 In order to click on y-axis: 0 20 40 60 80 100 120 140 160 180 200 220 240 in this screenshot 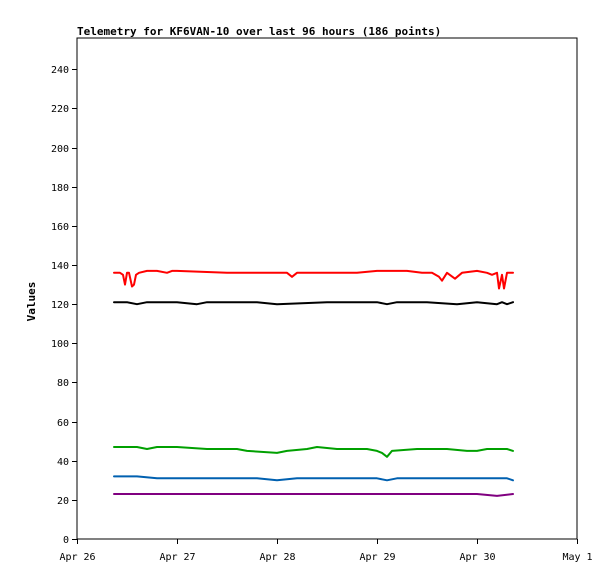, I will do `click(64, 305)`.